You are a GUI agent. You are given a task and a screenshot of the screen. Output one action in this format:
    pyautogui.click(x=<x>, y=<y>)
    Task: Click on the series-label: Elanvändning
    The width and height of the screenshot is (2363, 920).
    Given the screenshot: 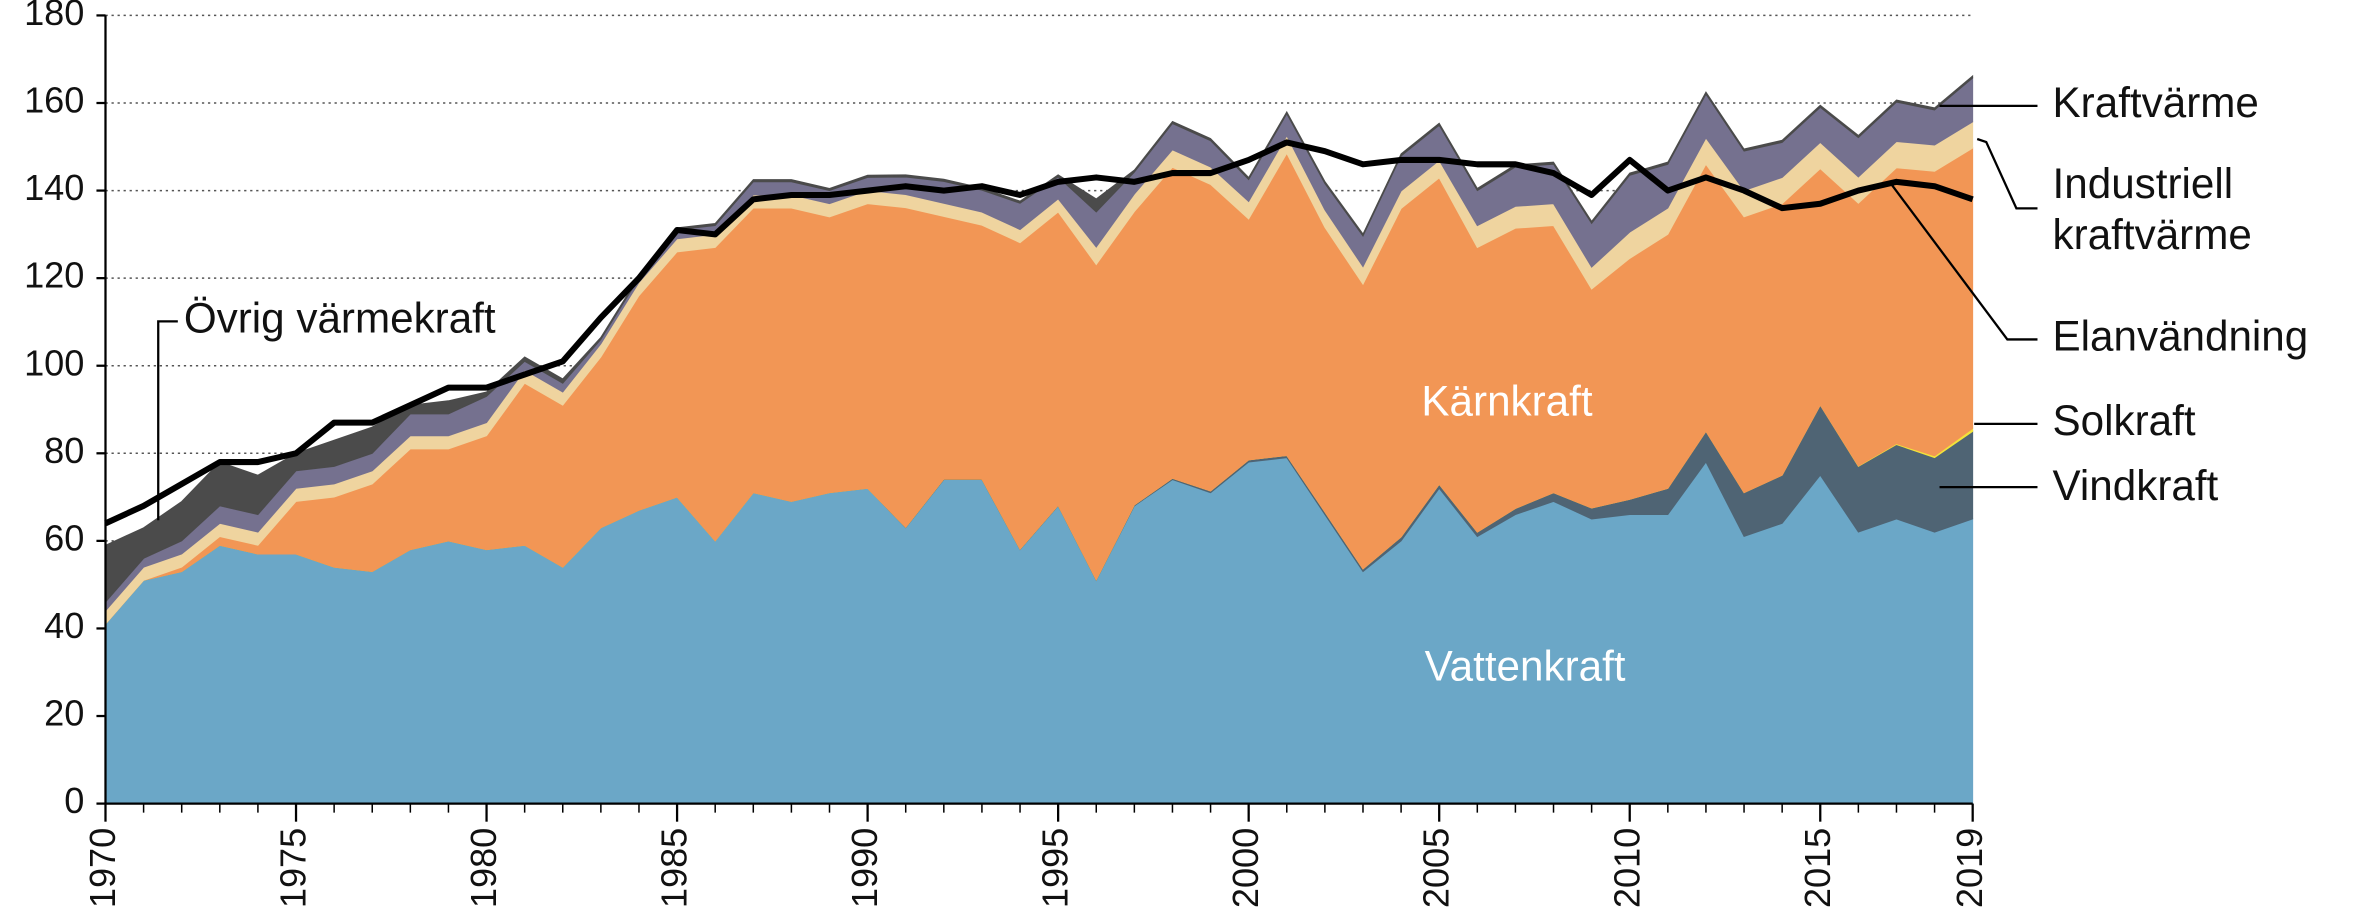 What is the action you would take?
    pyautogui.click(x=2181, y=336)
    